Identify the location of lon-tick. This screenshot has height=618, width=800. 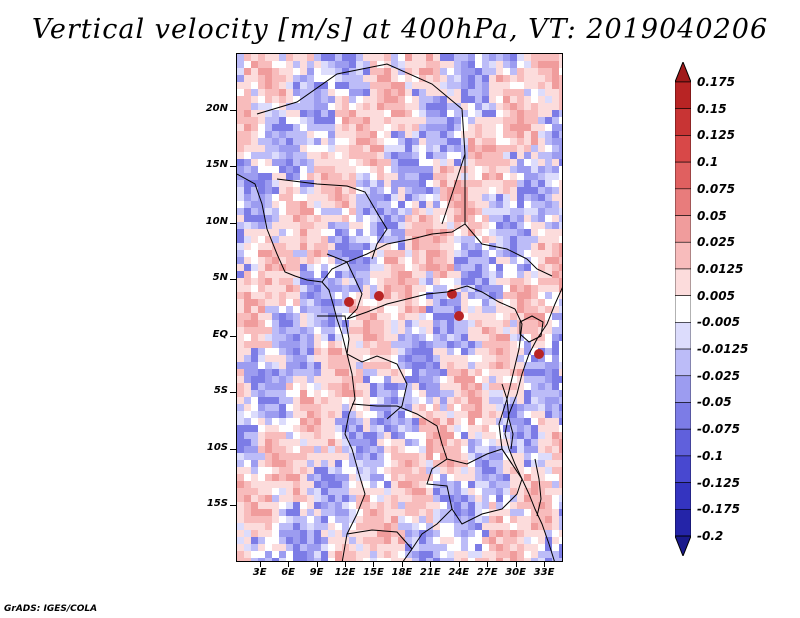
(402, 564).